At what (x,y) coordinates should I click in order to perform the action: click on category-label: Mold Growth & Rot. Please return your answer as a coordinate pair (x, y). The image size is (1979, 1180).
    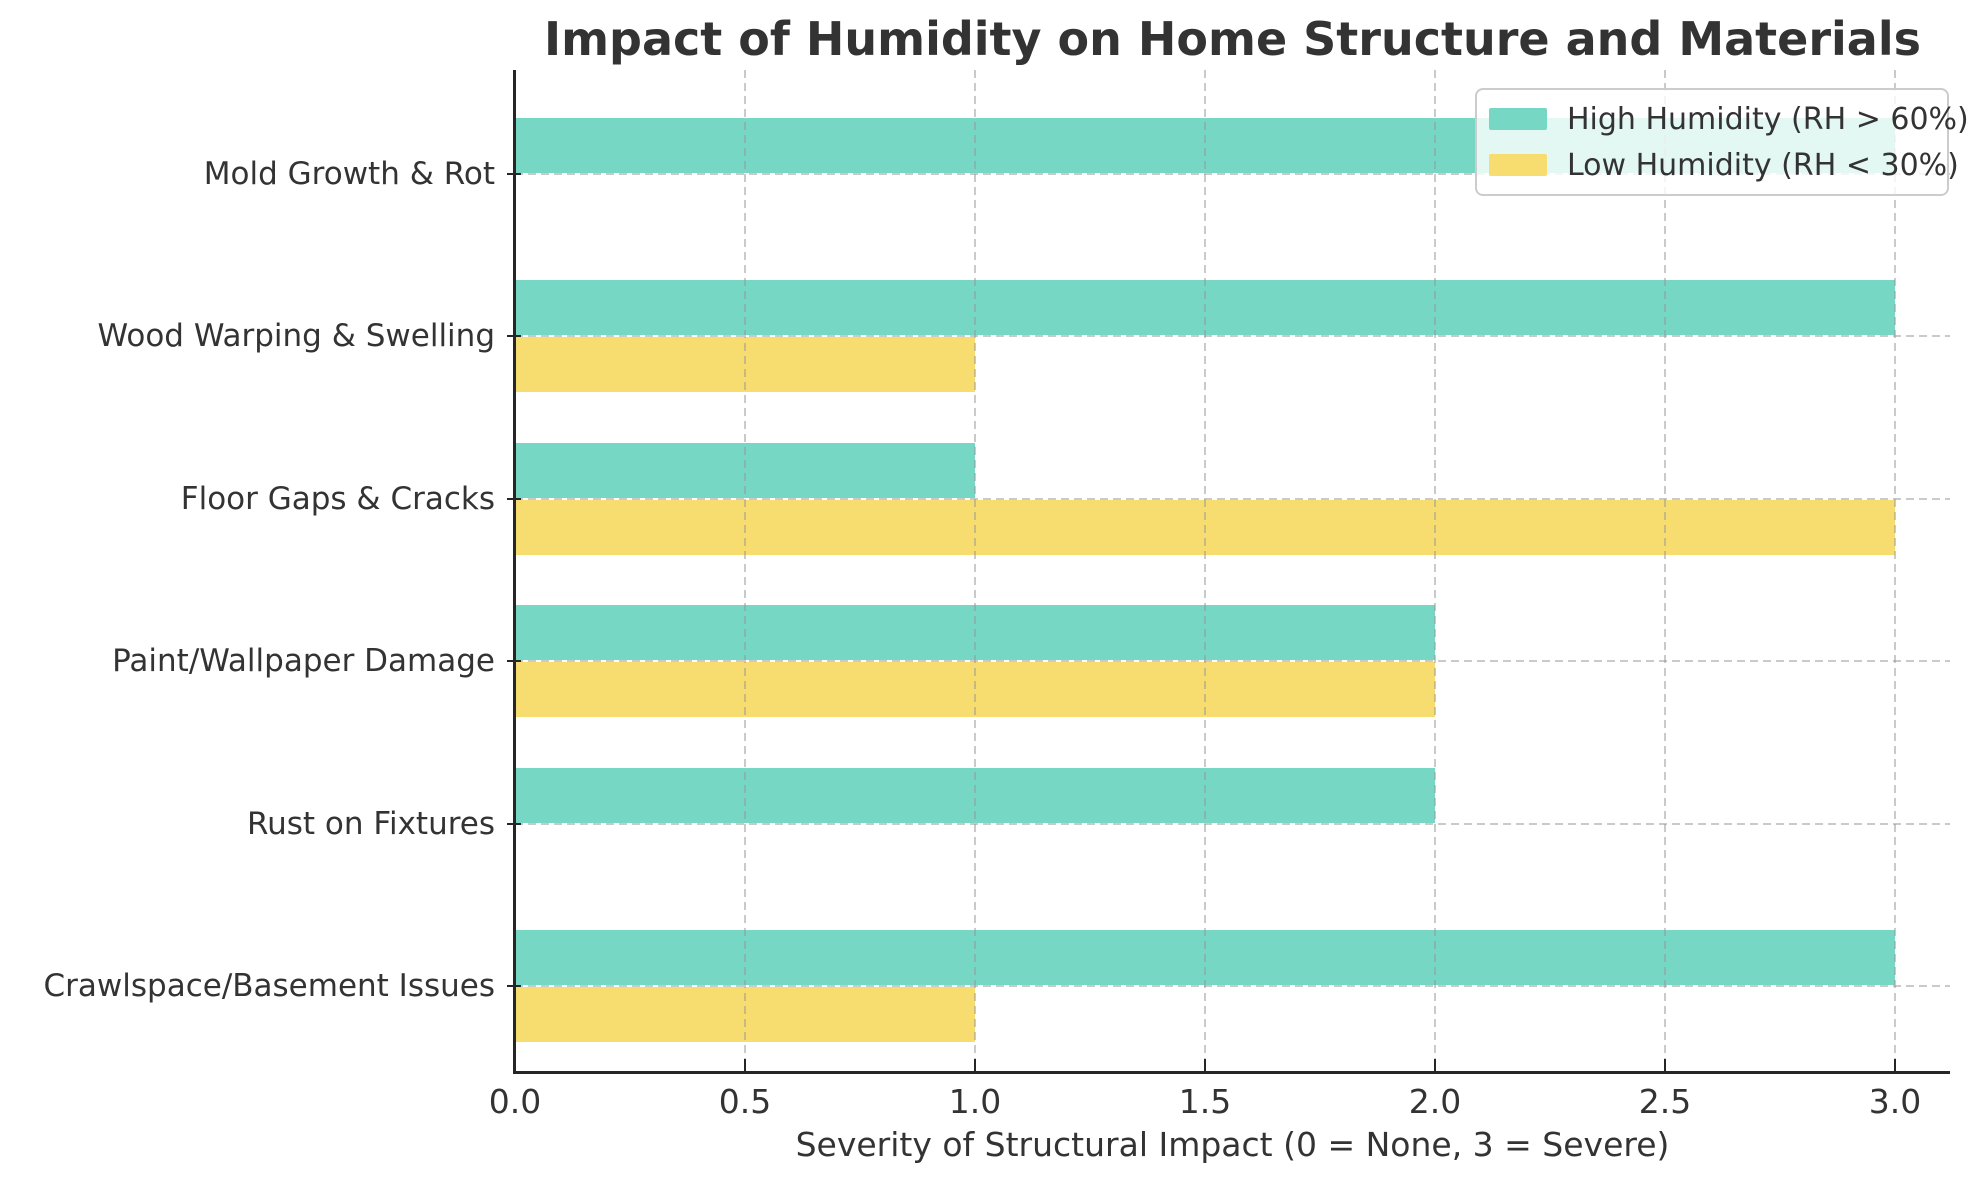
    Looking at the image, I should click on (349, 174).